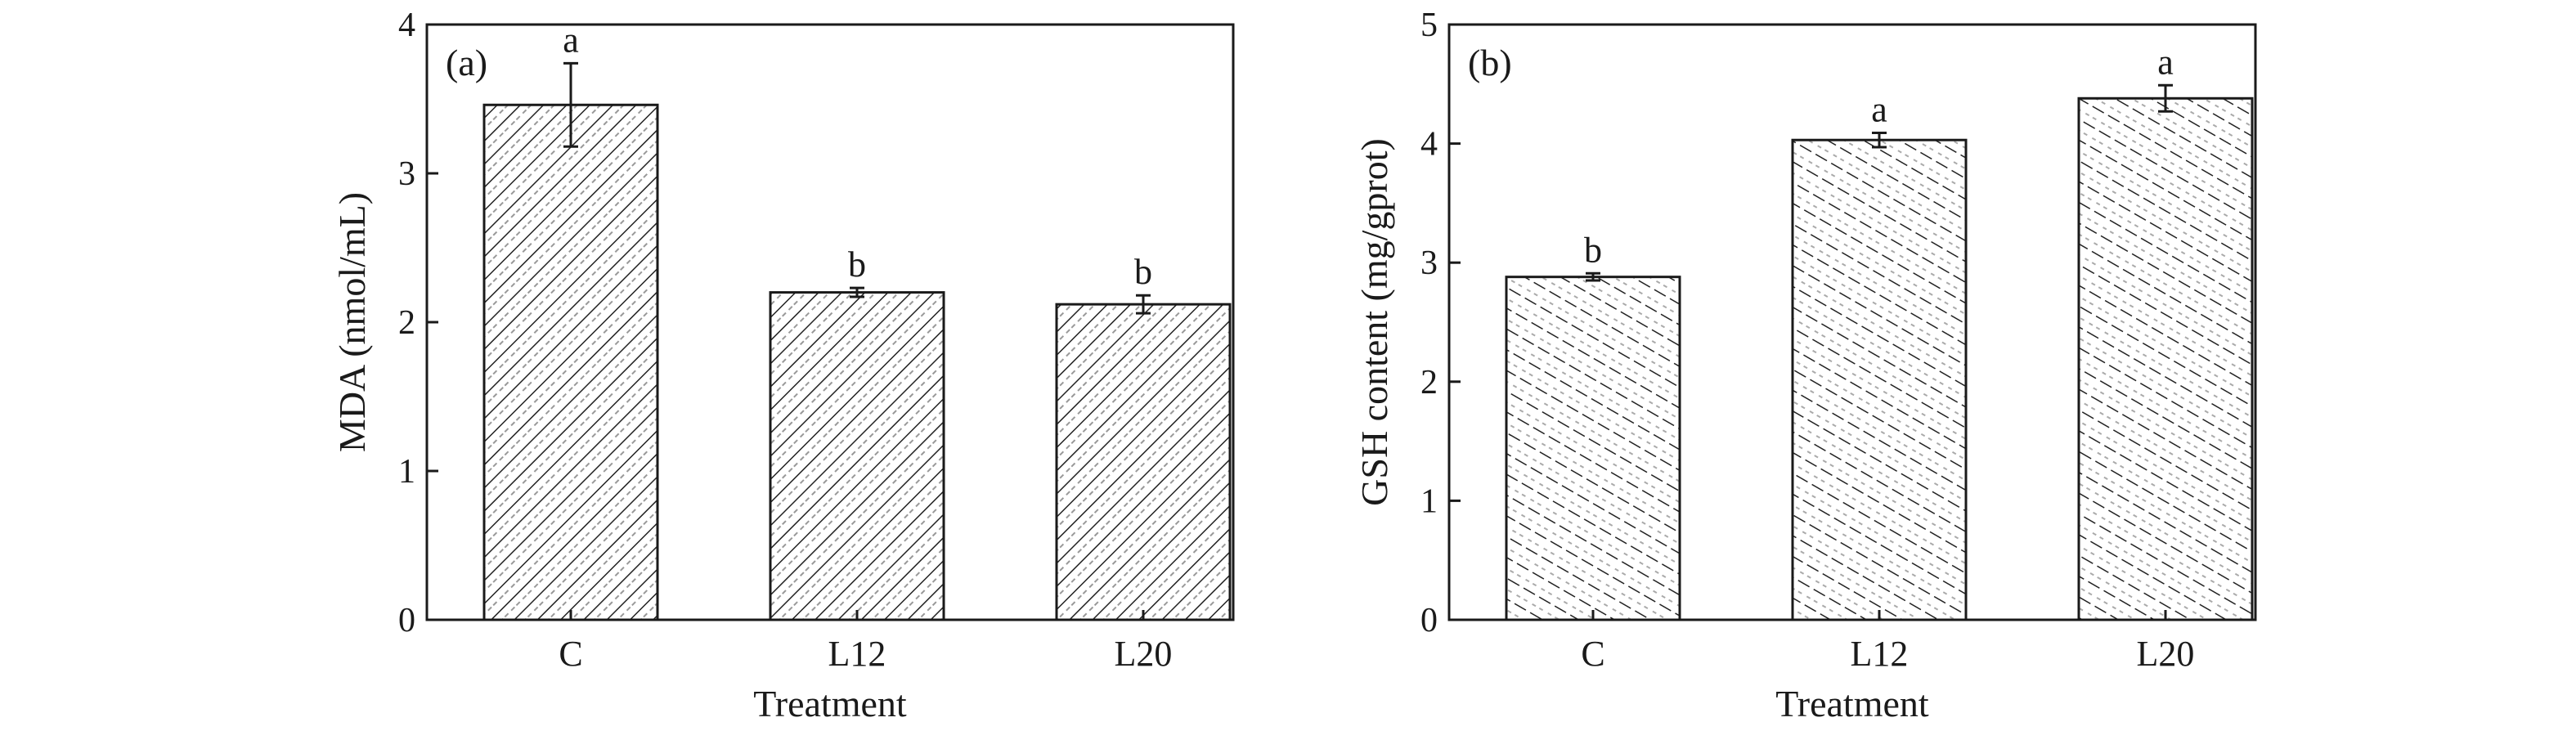  I want to click on x-axis-title-a: Treatment, so click(830, 703).